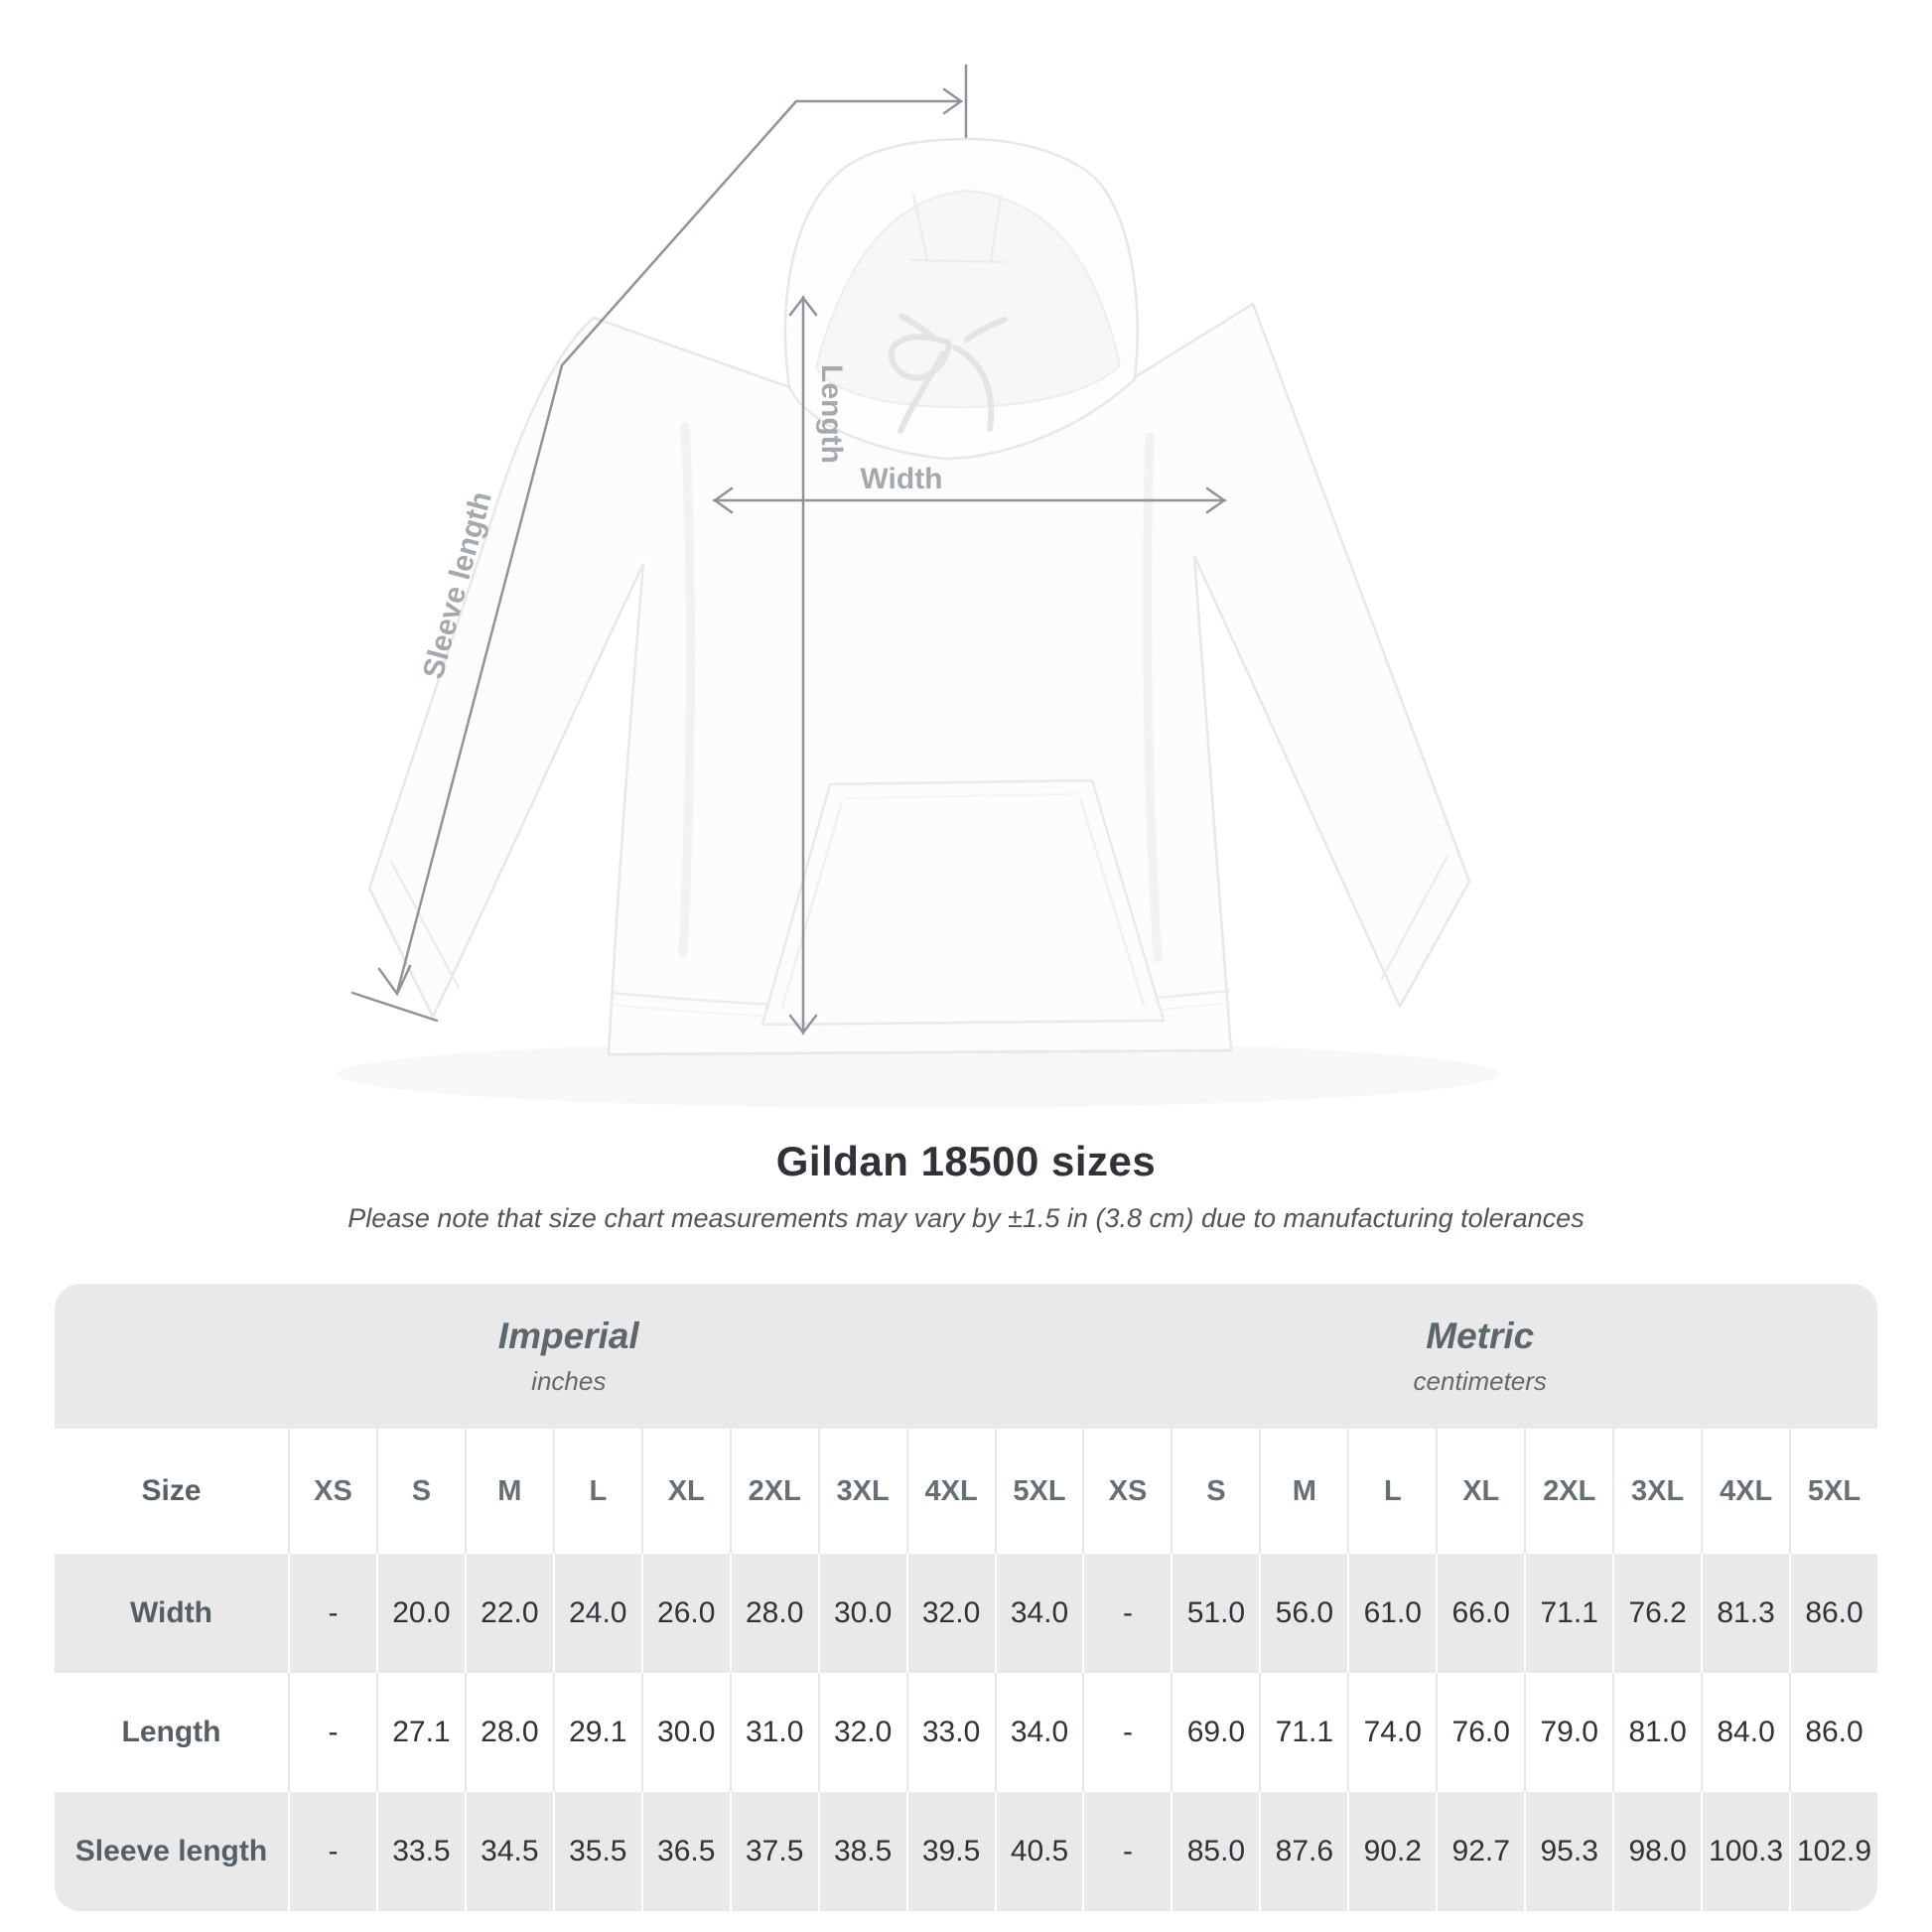 The width and height of the screenshot is (1932, 1932). I want to click on measurement-cell-metric: 69.0, so click(1215, 1733).